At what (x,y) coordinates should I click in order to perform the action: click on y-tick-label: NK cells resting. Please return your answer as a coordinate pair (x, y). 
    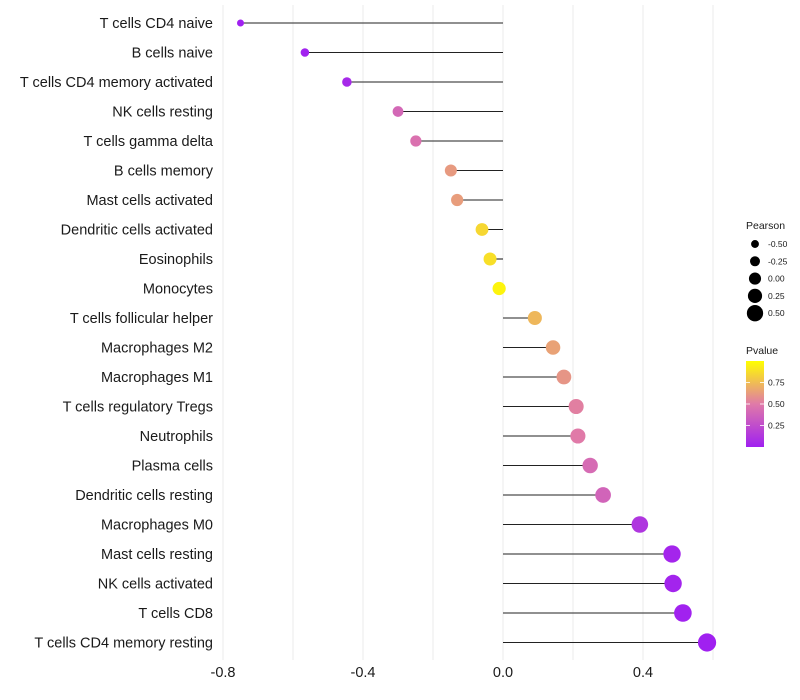
    Looking at the image, I should click on (162, 113).